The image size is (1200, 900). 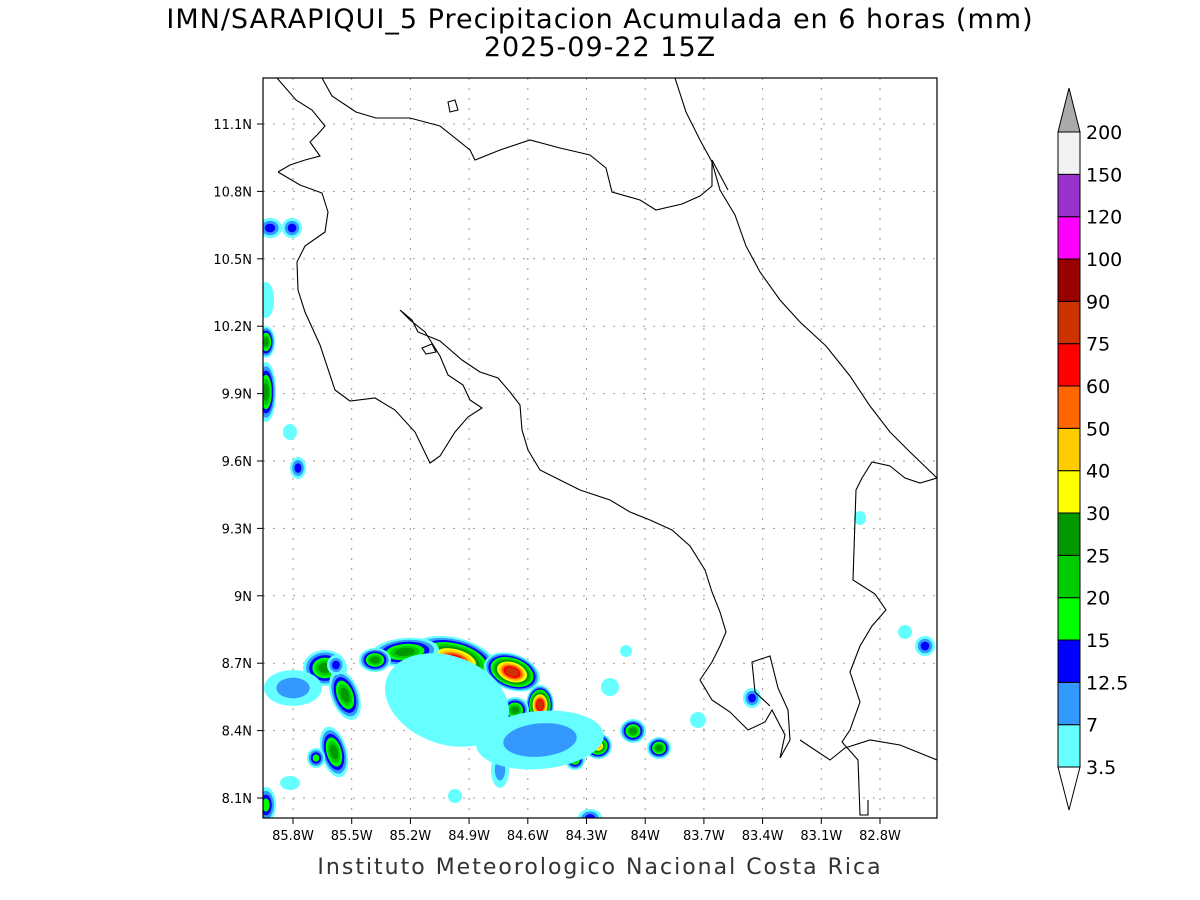 I want to click on lat-tick-label: 10.5N, so click(x=232, y=260).